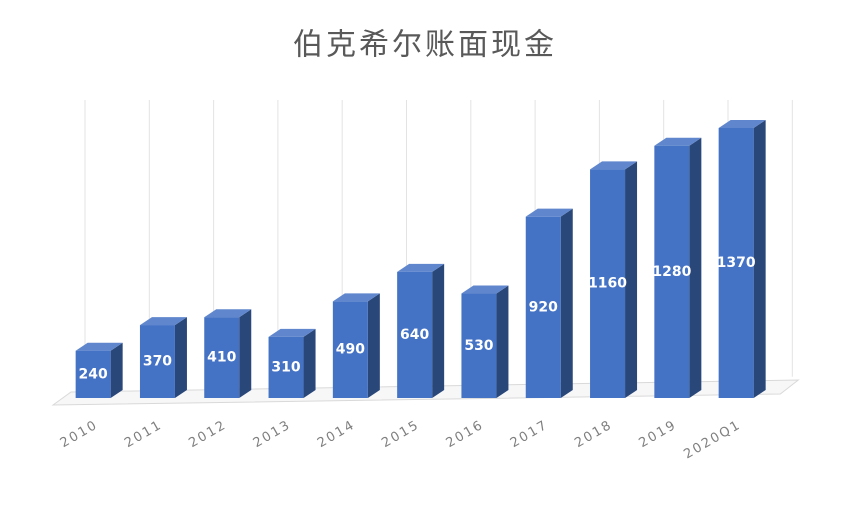 This screenshot has width=851, height=516. I want to click on data-label: 1160, so click(607, 284).